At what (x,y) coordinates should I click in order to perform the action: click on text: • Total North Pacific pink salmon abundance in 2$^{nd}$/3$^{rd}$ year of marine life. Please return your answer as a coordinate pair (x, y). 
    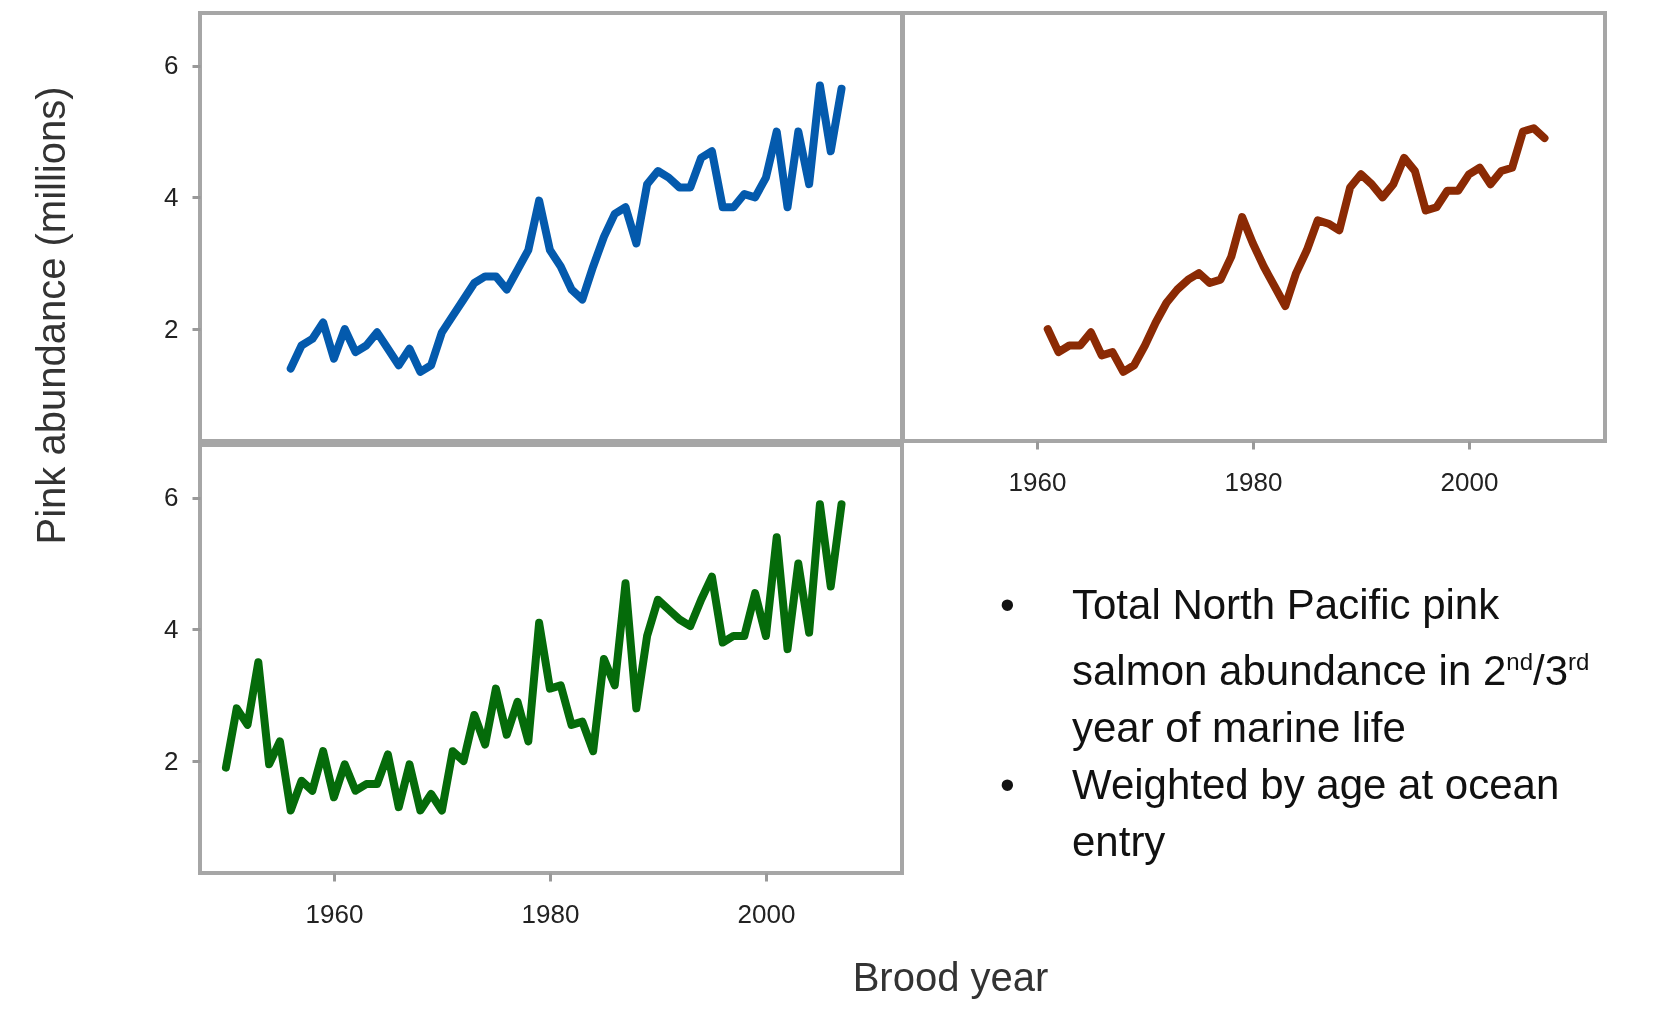
    Looking at the image, I should click on (1295, 666).